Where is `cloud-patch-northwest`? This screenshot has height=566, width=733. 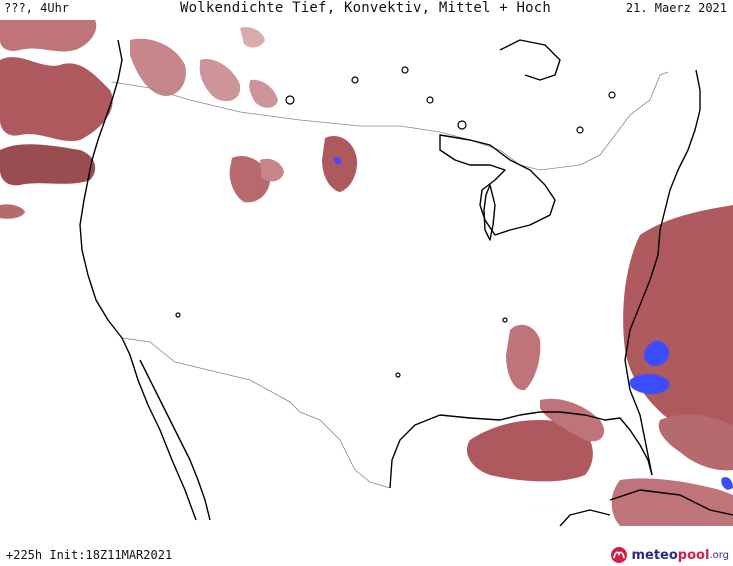 cloud-patch-northwest is located at coordinates (56, 99).